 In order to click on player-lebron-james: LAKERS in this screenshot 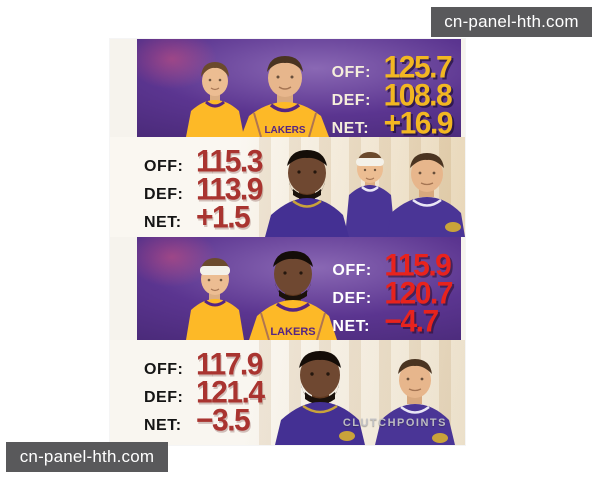, I will do `click(293, 295)`.